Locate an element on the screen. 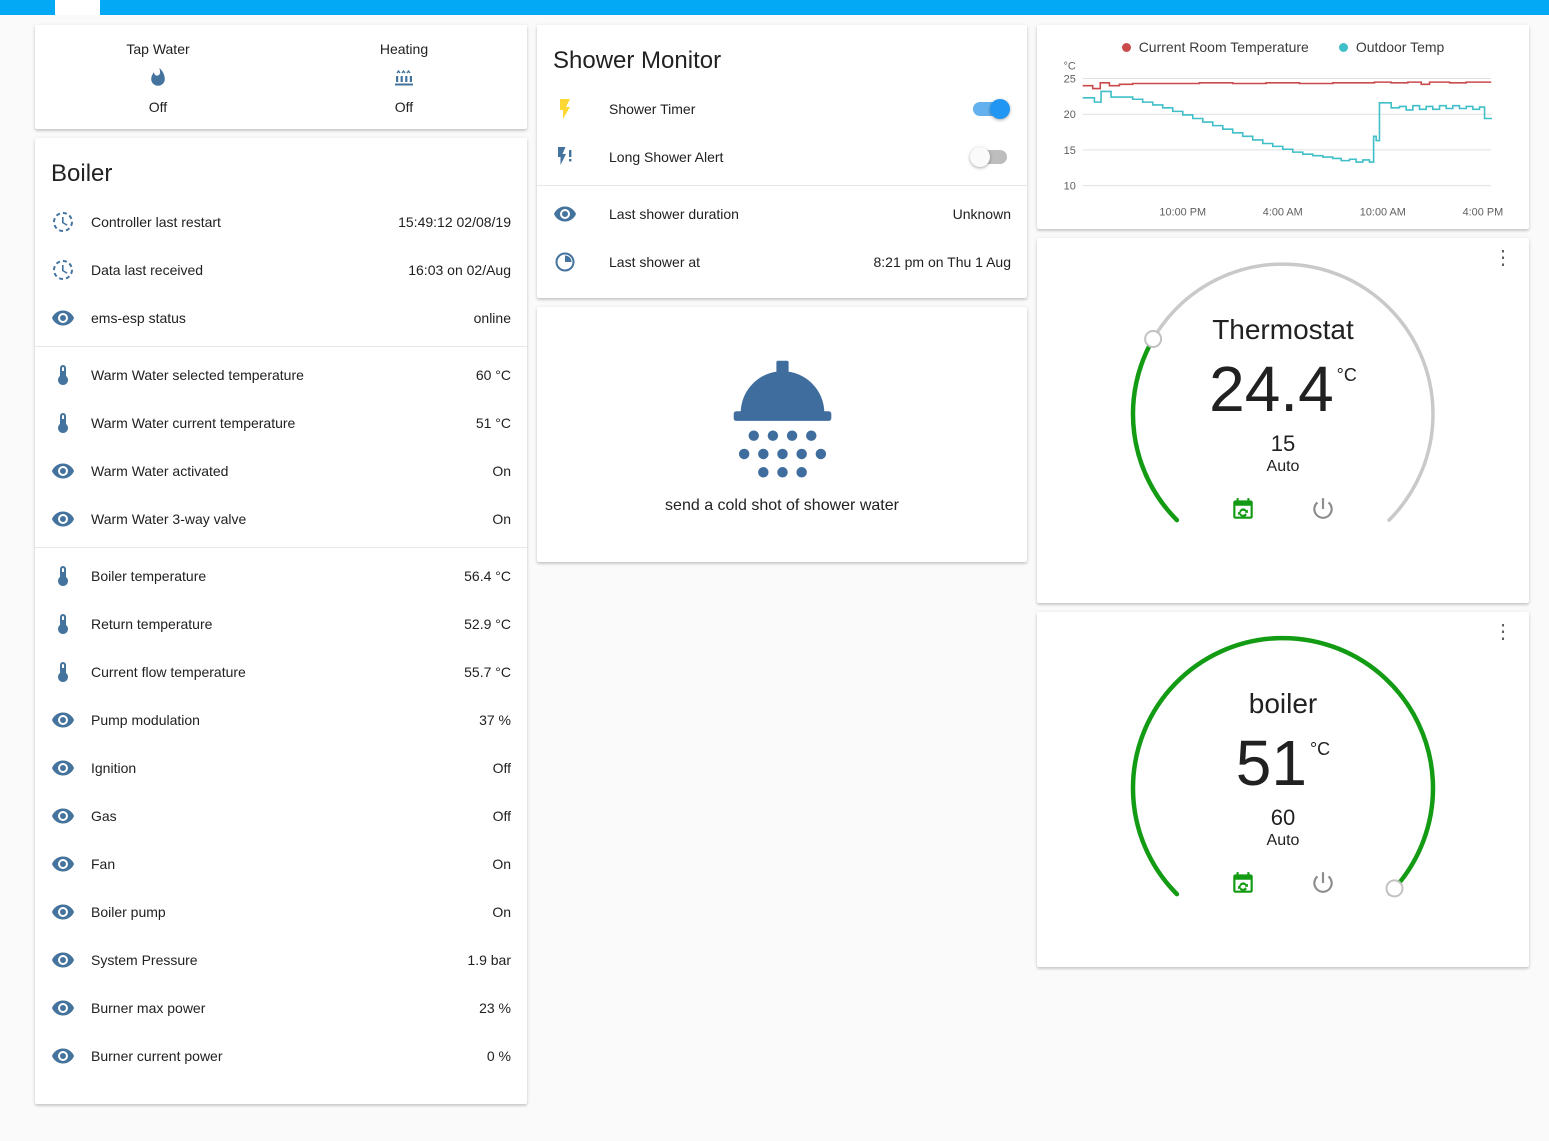  entity-row: Ignition Off is located at coordinates (281, 768).